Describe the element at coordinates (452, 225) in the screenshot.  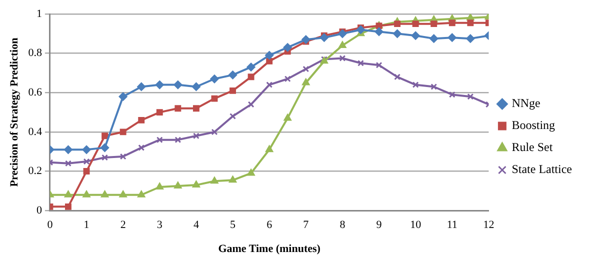
I see `x-tick-label: 11` at that location.